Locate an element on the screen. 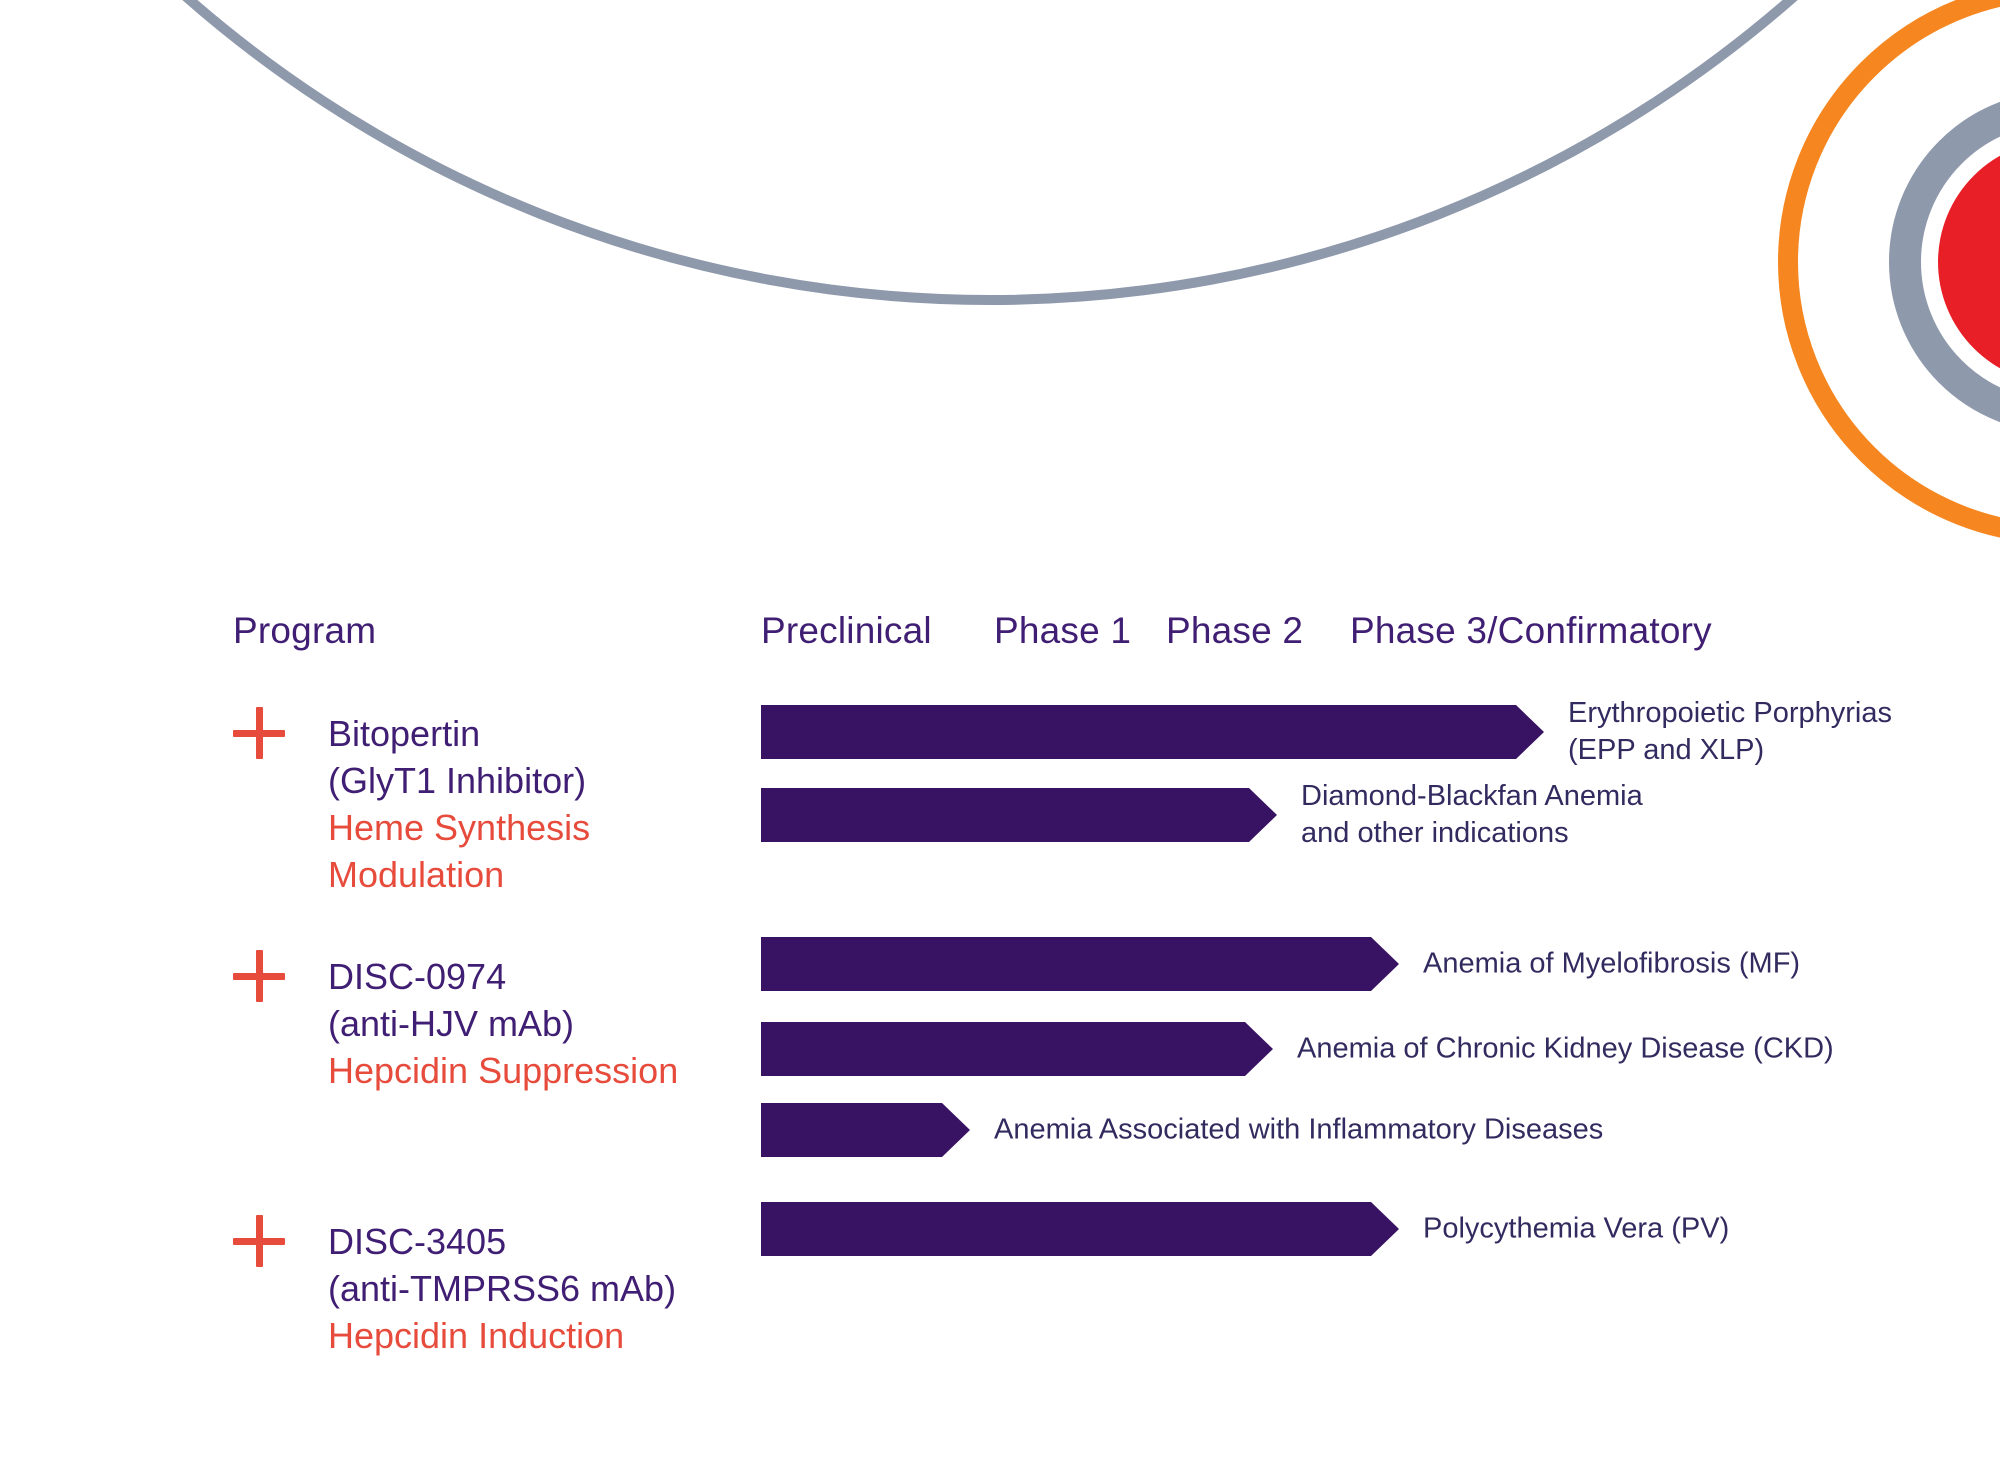 Image resolution: width=2000 pixels, height=1472 pixels. program-name-line: DISC-0974 is located at coordinates (417, 976).